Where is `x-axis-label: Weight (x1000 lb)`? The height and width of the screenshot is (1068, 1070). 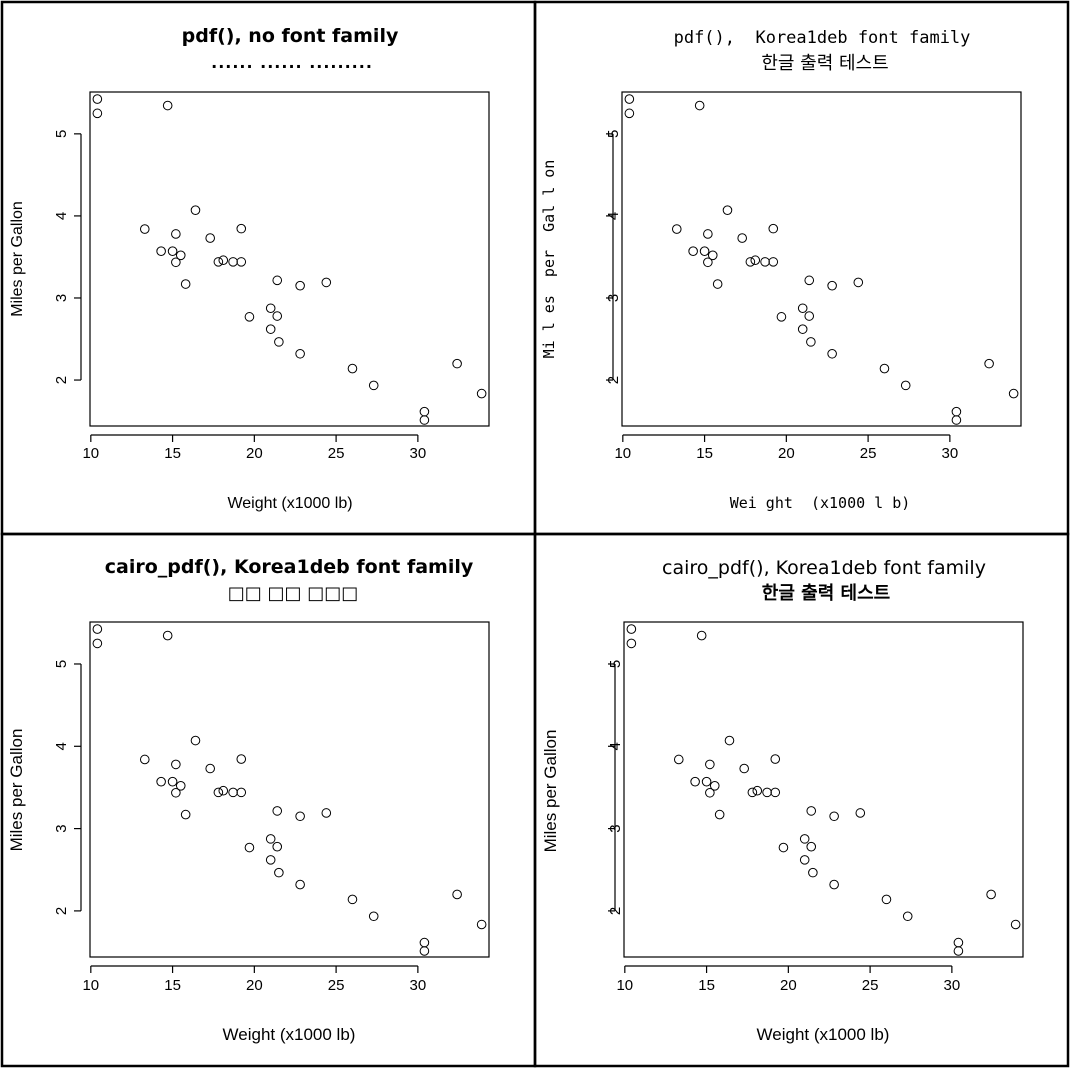 x-axis-label: Weight (x1000 lb) is located at coordinates (289, 1034).